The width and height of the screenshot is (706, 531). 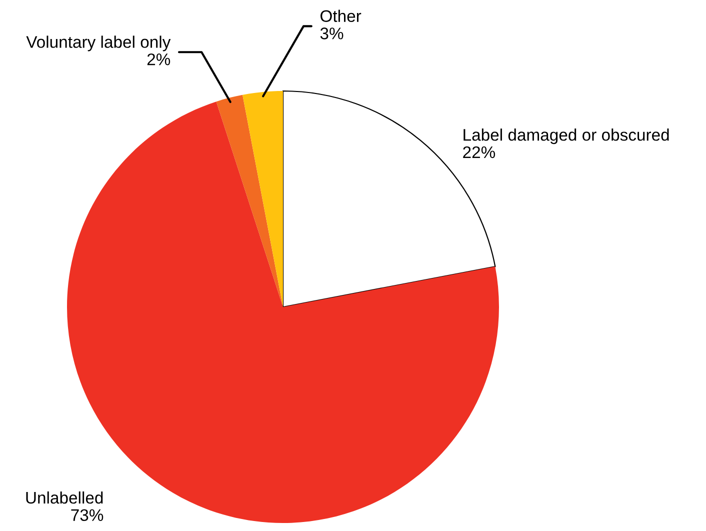 What do you see at coordinates (341, 16) in the screenshot?
I see `slice-label: Other` at bounding box center [341, 16].